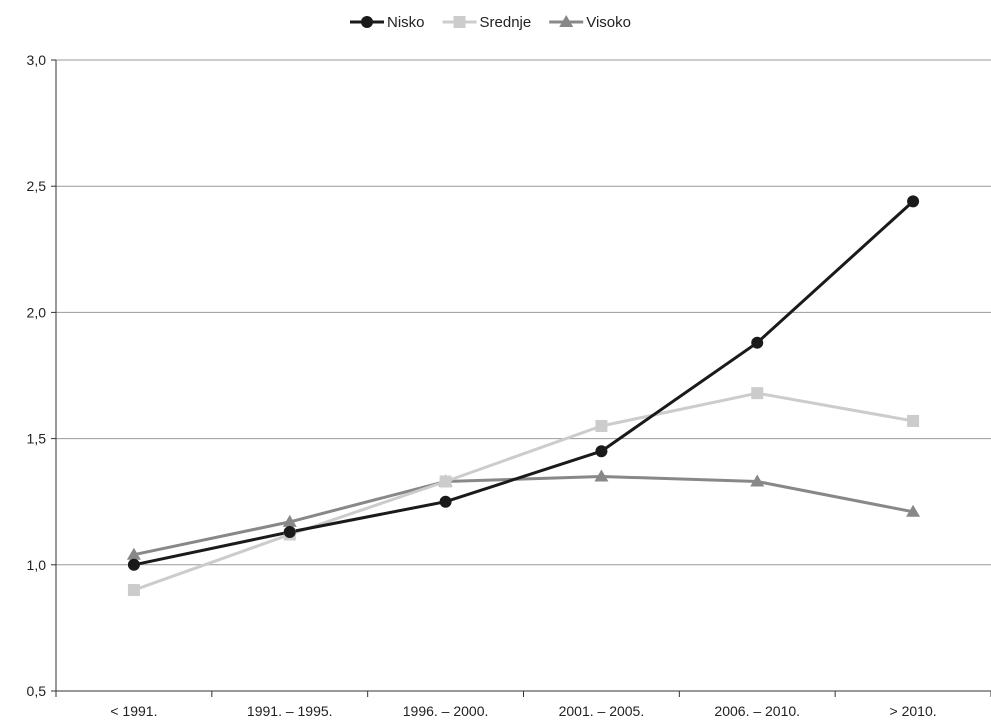 The width and height of the screenshot is (991, 724). I want to click on series-line-visoko, so click(523, 515).